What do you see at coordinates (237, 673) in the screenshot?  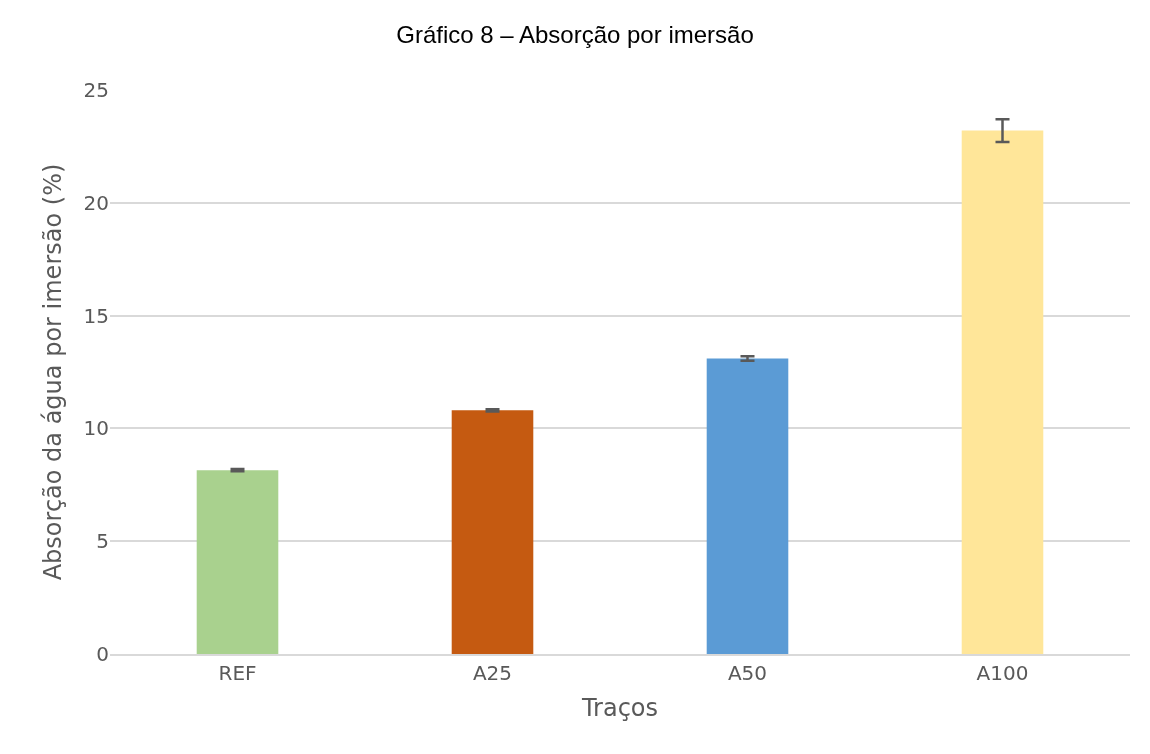 I see `x-tick-label: REF` at bounding box center [237, 673].